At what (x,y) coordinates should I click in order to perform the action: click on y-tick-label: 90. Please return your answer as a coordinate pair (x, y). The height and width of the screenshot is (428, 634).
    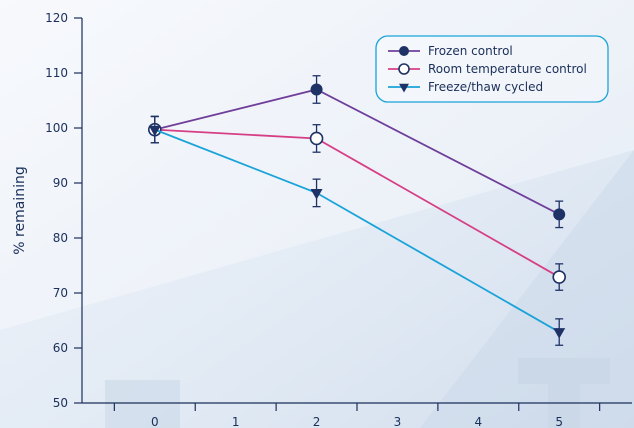
    Looking at the image, I should click on (60, 183).